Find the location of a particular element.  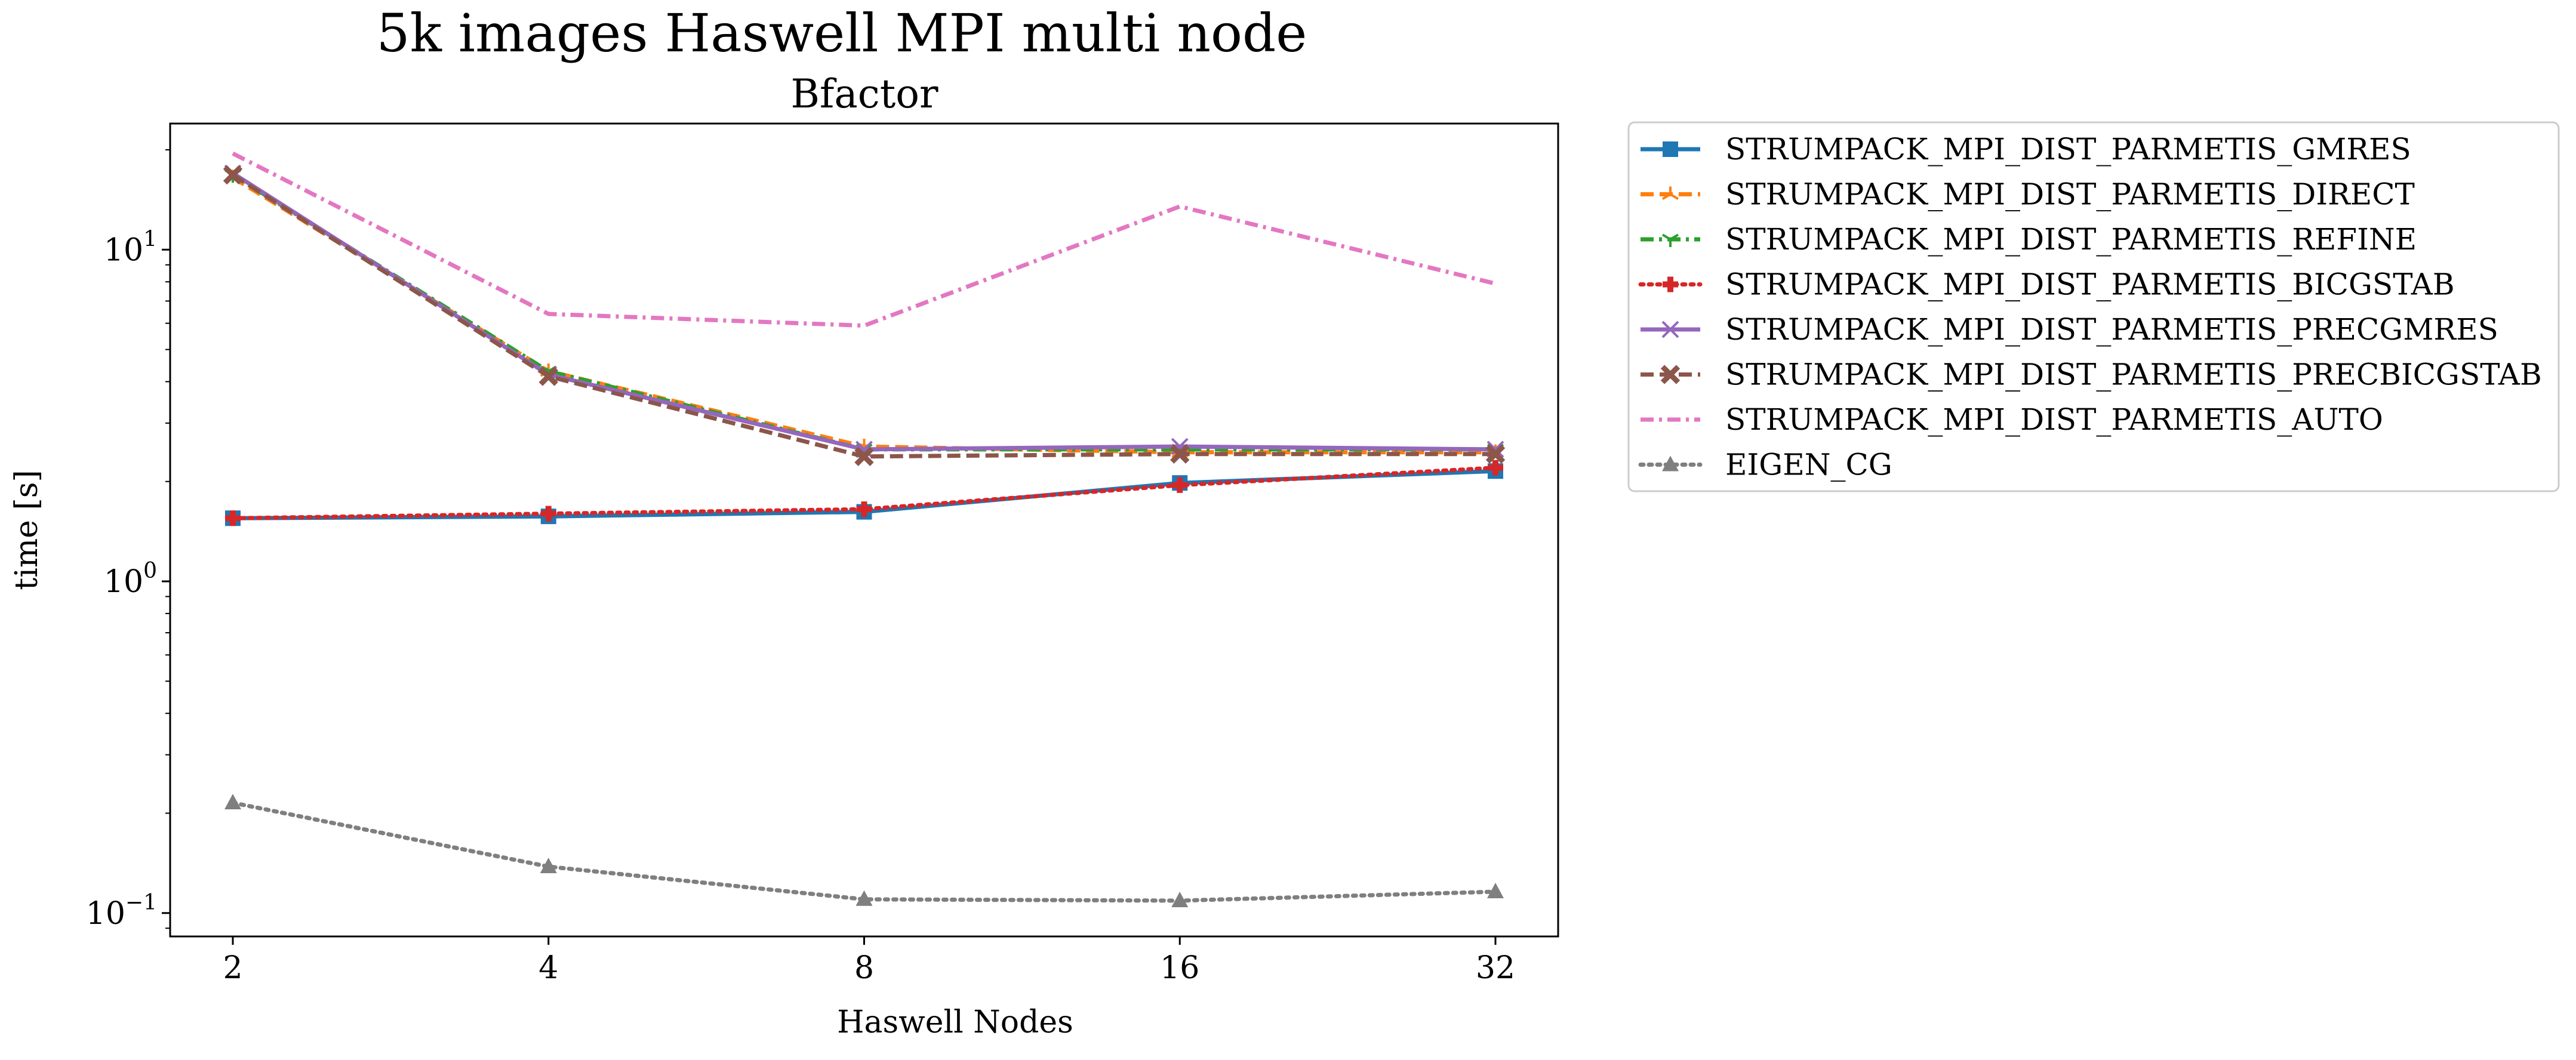

legend-item: STRUMPACK_MPI_DIST_PARMETIS_AUTO is located at coordinates (2012, 420).